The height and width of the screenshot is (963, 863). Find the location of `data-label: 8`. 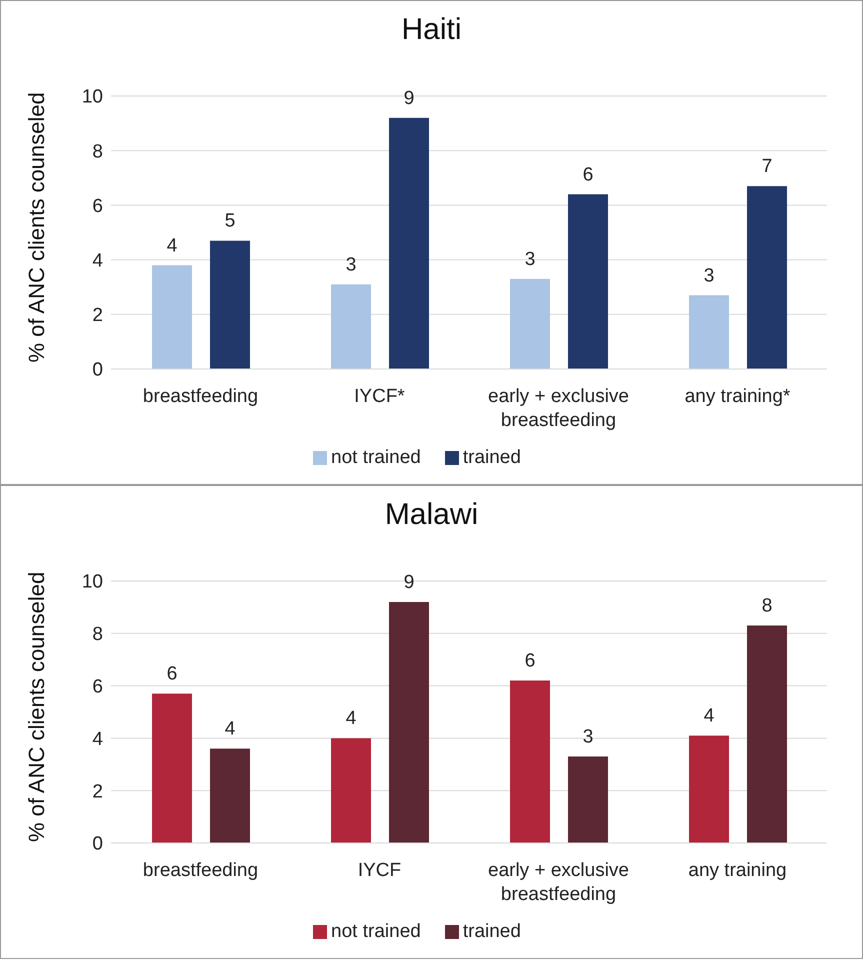

data-label: 8 is located at coordinates (767, 606).